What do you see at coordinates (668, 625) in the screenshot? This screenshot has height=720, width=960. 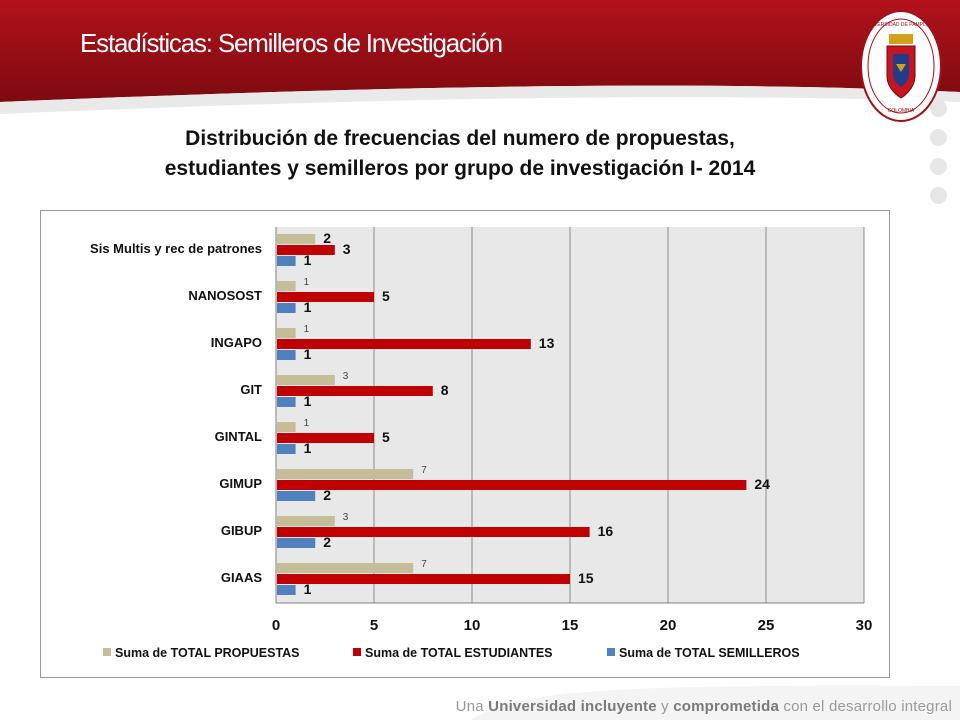 I see `x-tick-label: 20` at bounding box center [668, 625].